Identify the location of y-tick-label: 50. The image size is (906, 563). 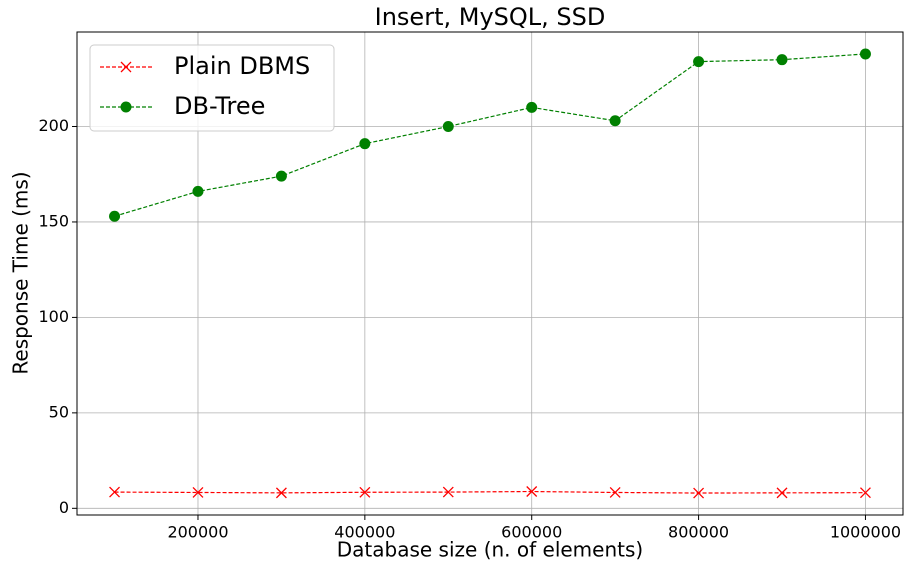
(59, 411).